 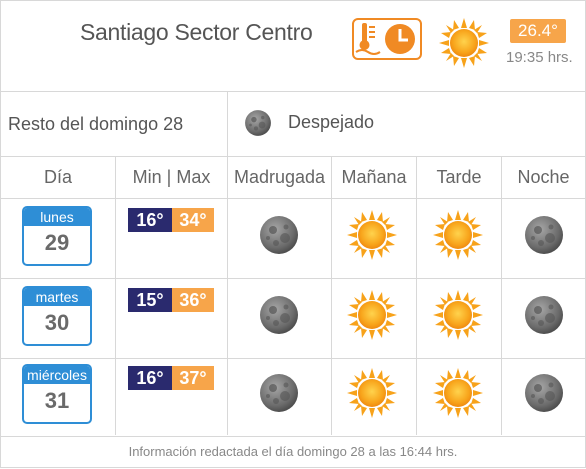 What do you see at coordinates (374, 177) in the screenshot?
I see `column-header-manana: Mañana` at bounding box center [374, 177].